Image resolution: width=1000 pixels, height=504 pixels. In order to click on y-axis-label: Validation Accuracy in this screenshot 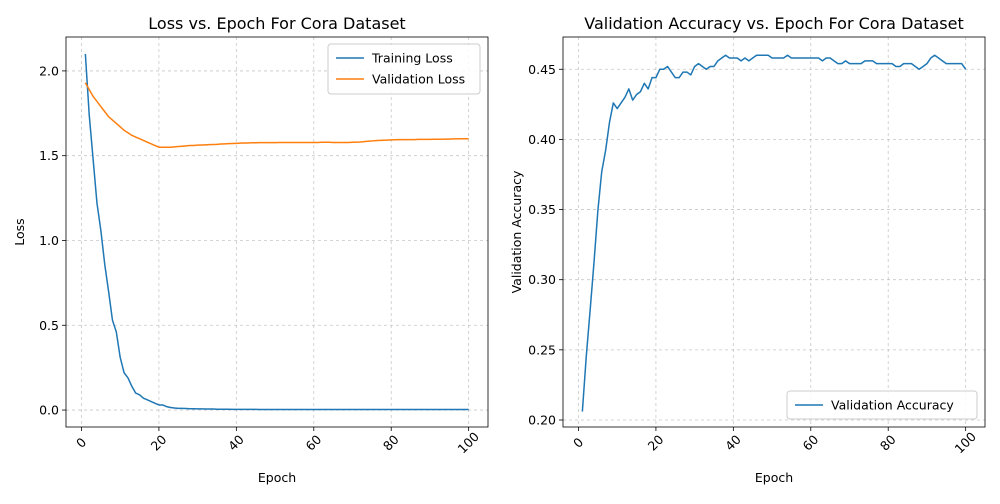, I will do `click(516, 231)`.